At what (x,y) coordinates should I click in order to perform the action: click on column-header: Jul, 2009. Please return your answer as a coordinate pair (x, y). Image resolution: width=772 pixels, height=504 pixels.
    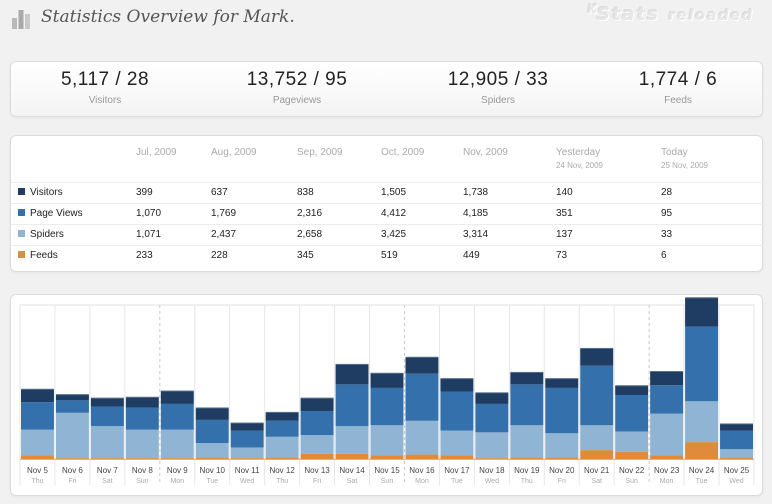
    Looking at the image, I should click on (156, 152).